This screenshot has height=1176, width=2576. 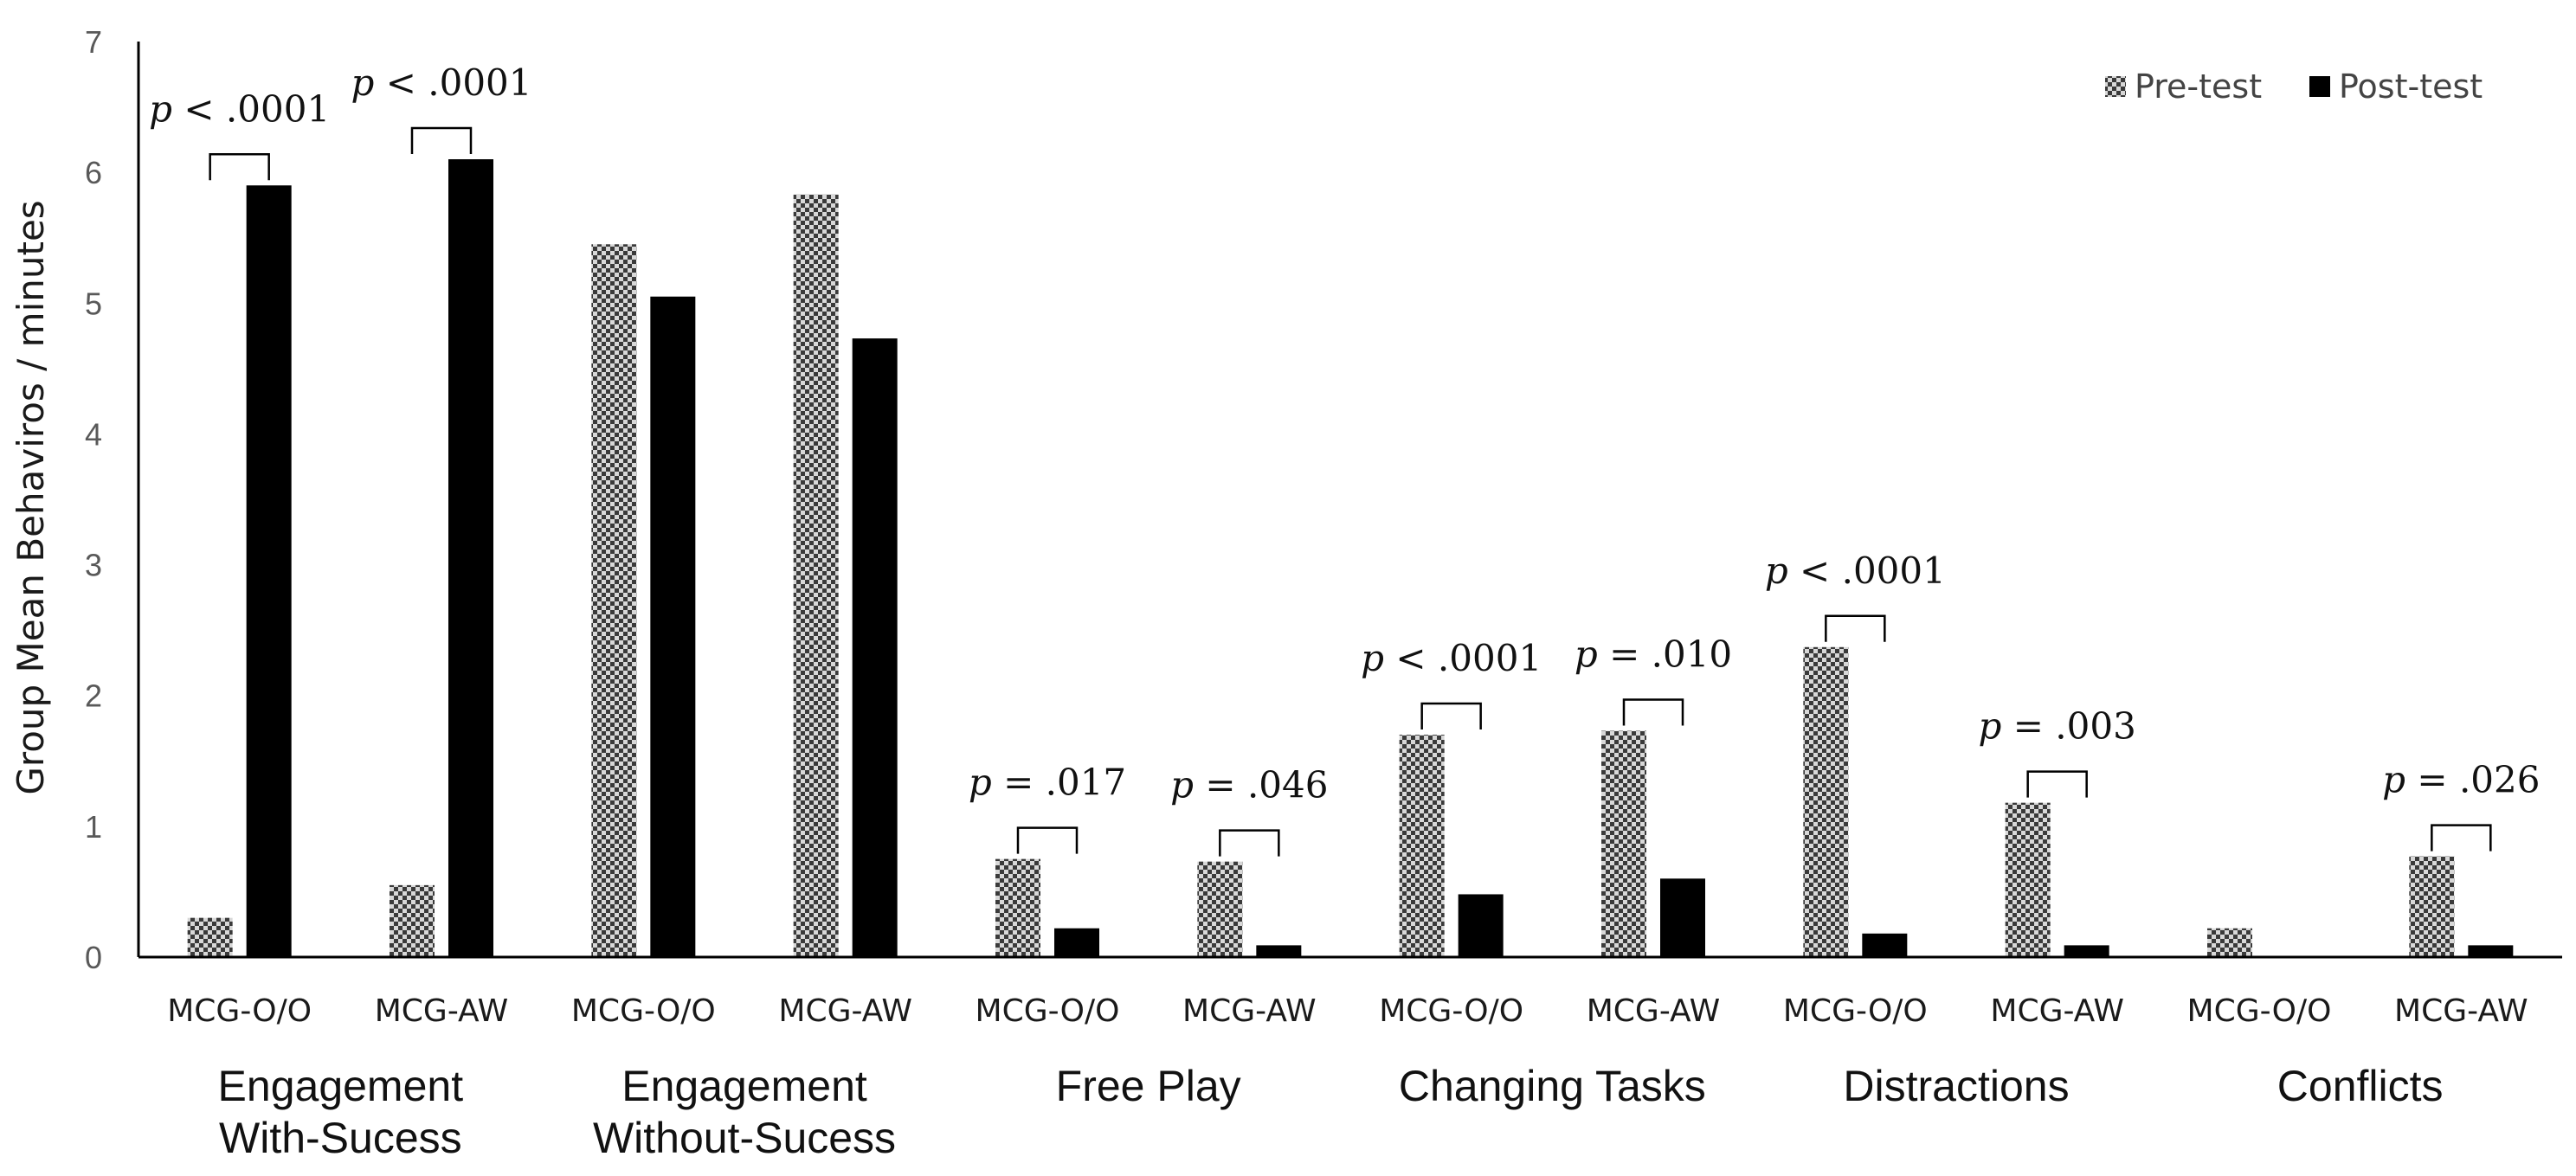 I want to click on legend-swatch-pre-test, so click(x=2115, y=86).